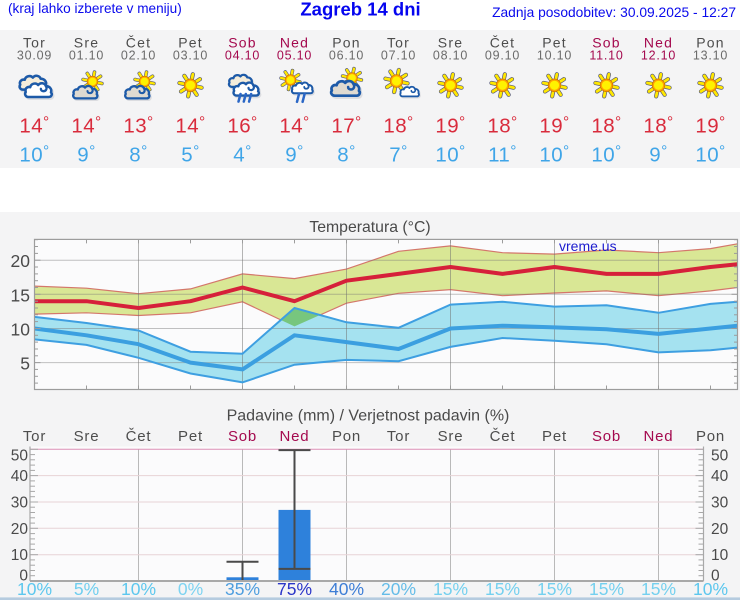 The width and height of the screenshot is (740, 600). What do you see at coordinates (25, 364) in the screenshot?
I see `svg-text: 5` at bounding box center [25, 364].